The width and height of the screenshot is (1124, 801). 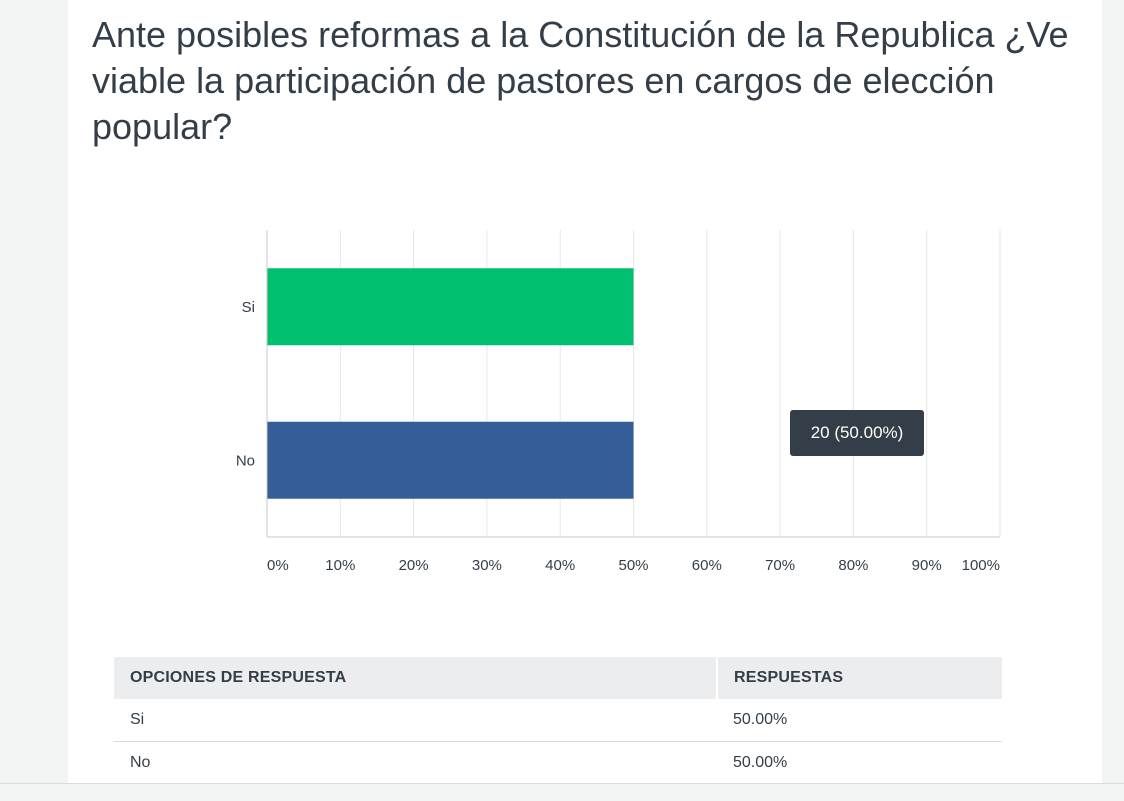 I want to click on category-label: Si, so click(x=248, y=307).